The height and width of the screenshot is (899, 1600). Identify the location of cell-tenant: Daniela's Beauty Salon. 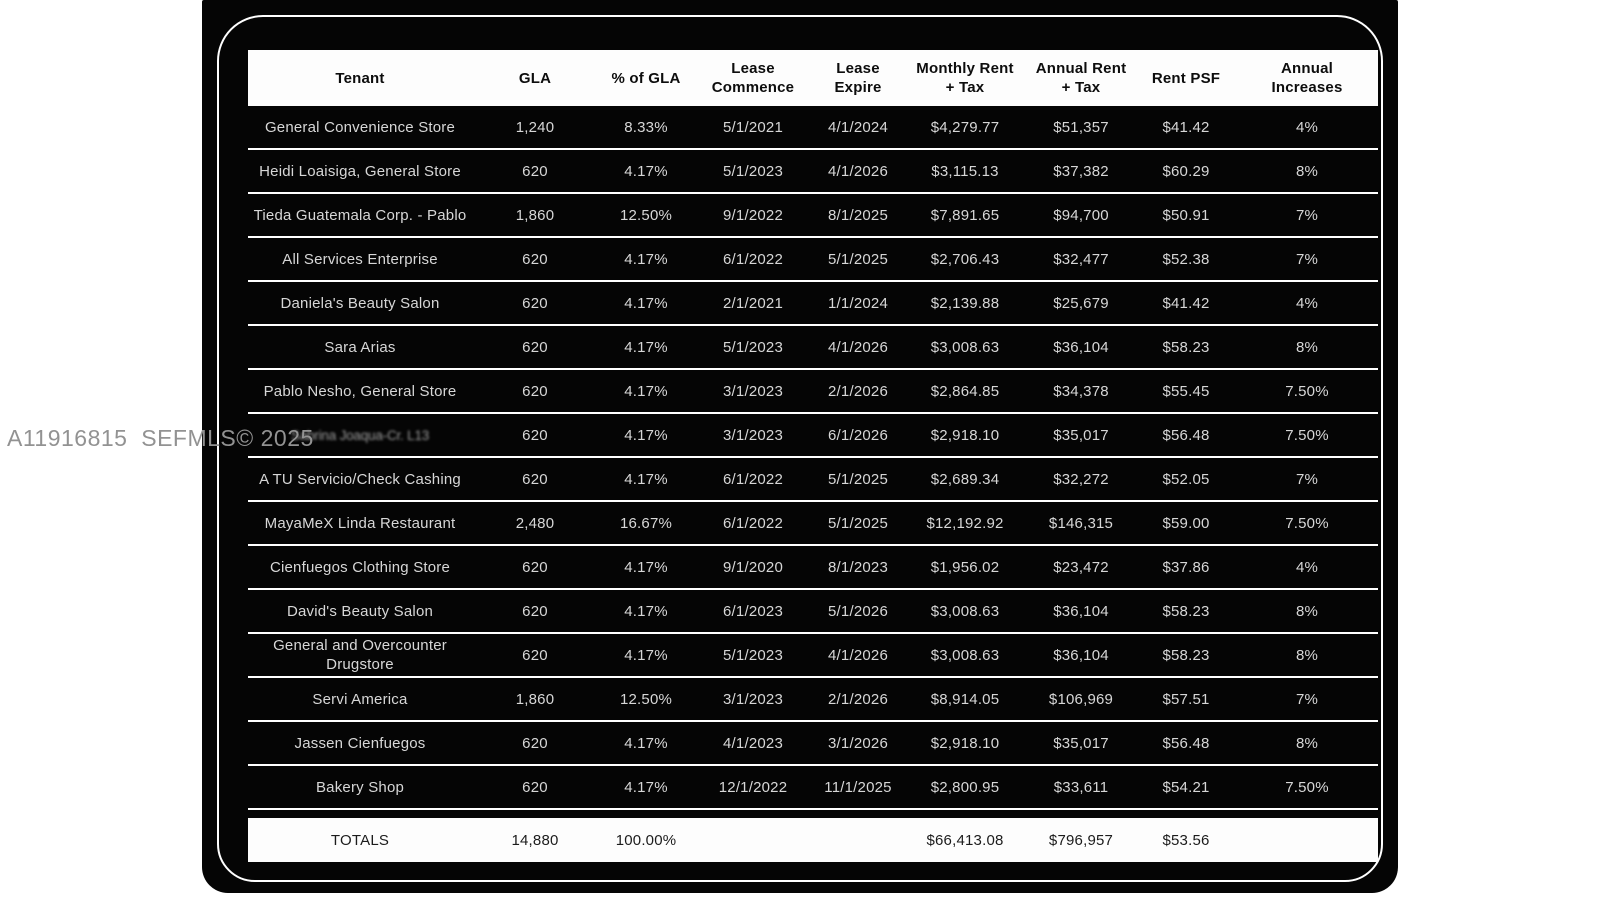
(360, 303).